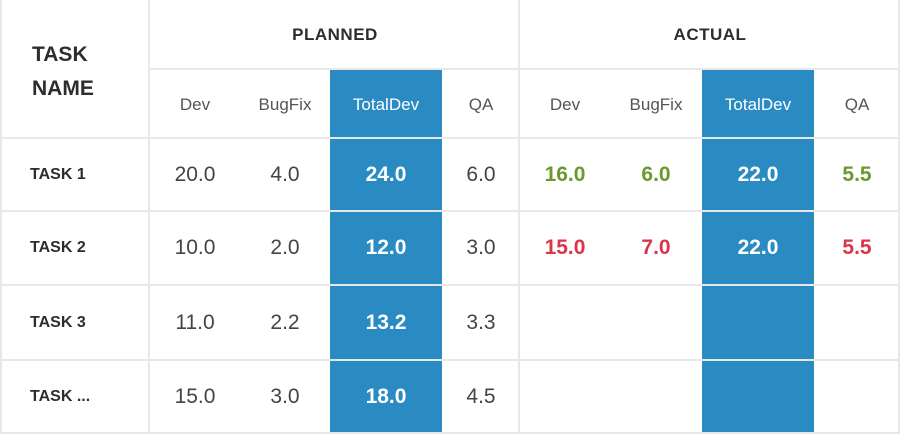 The width and height of the screenshot is (900, 434). I want to click on actual-group-header: ACTUAL, so click(710, 34).